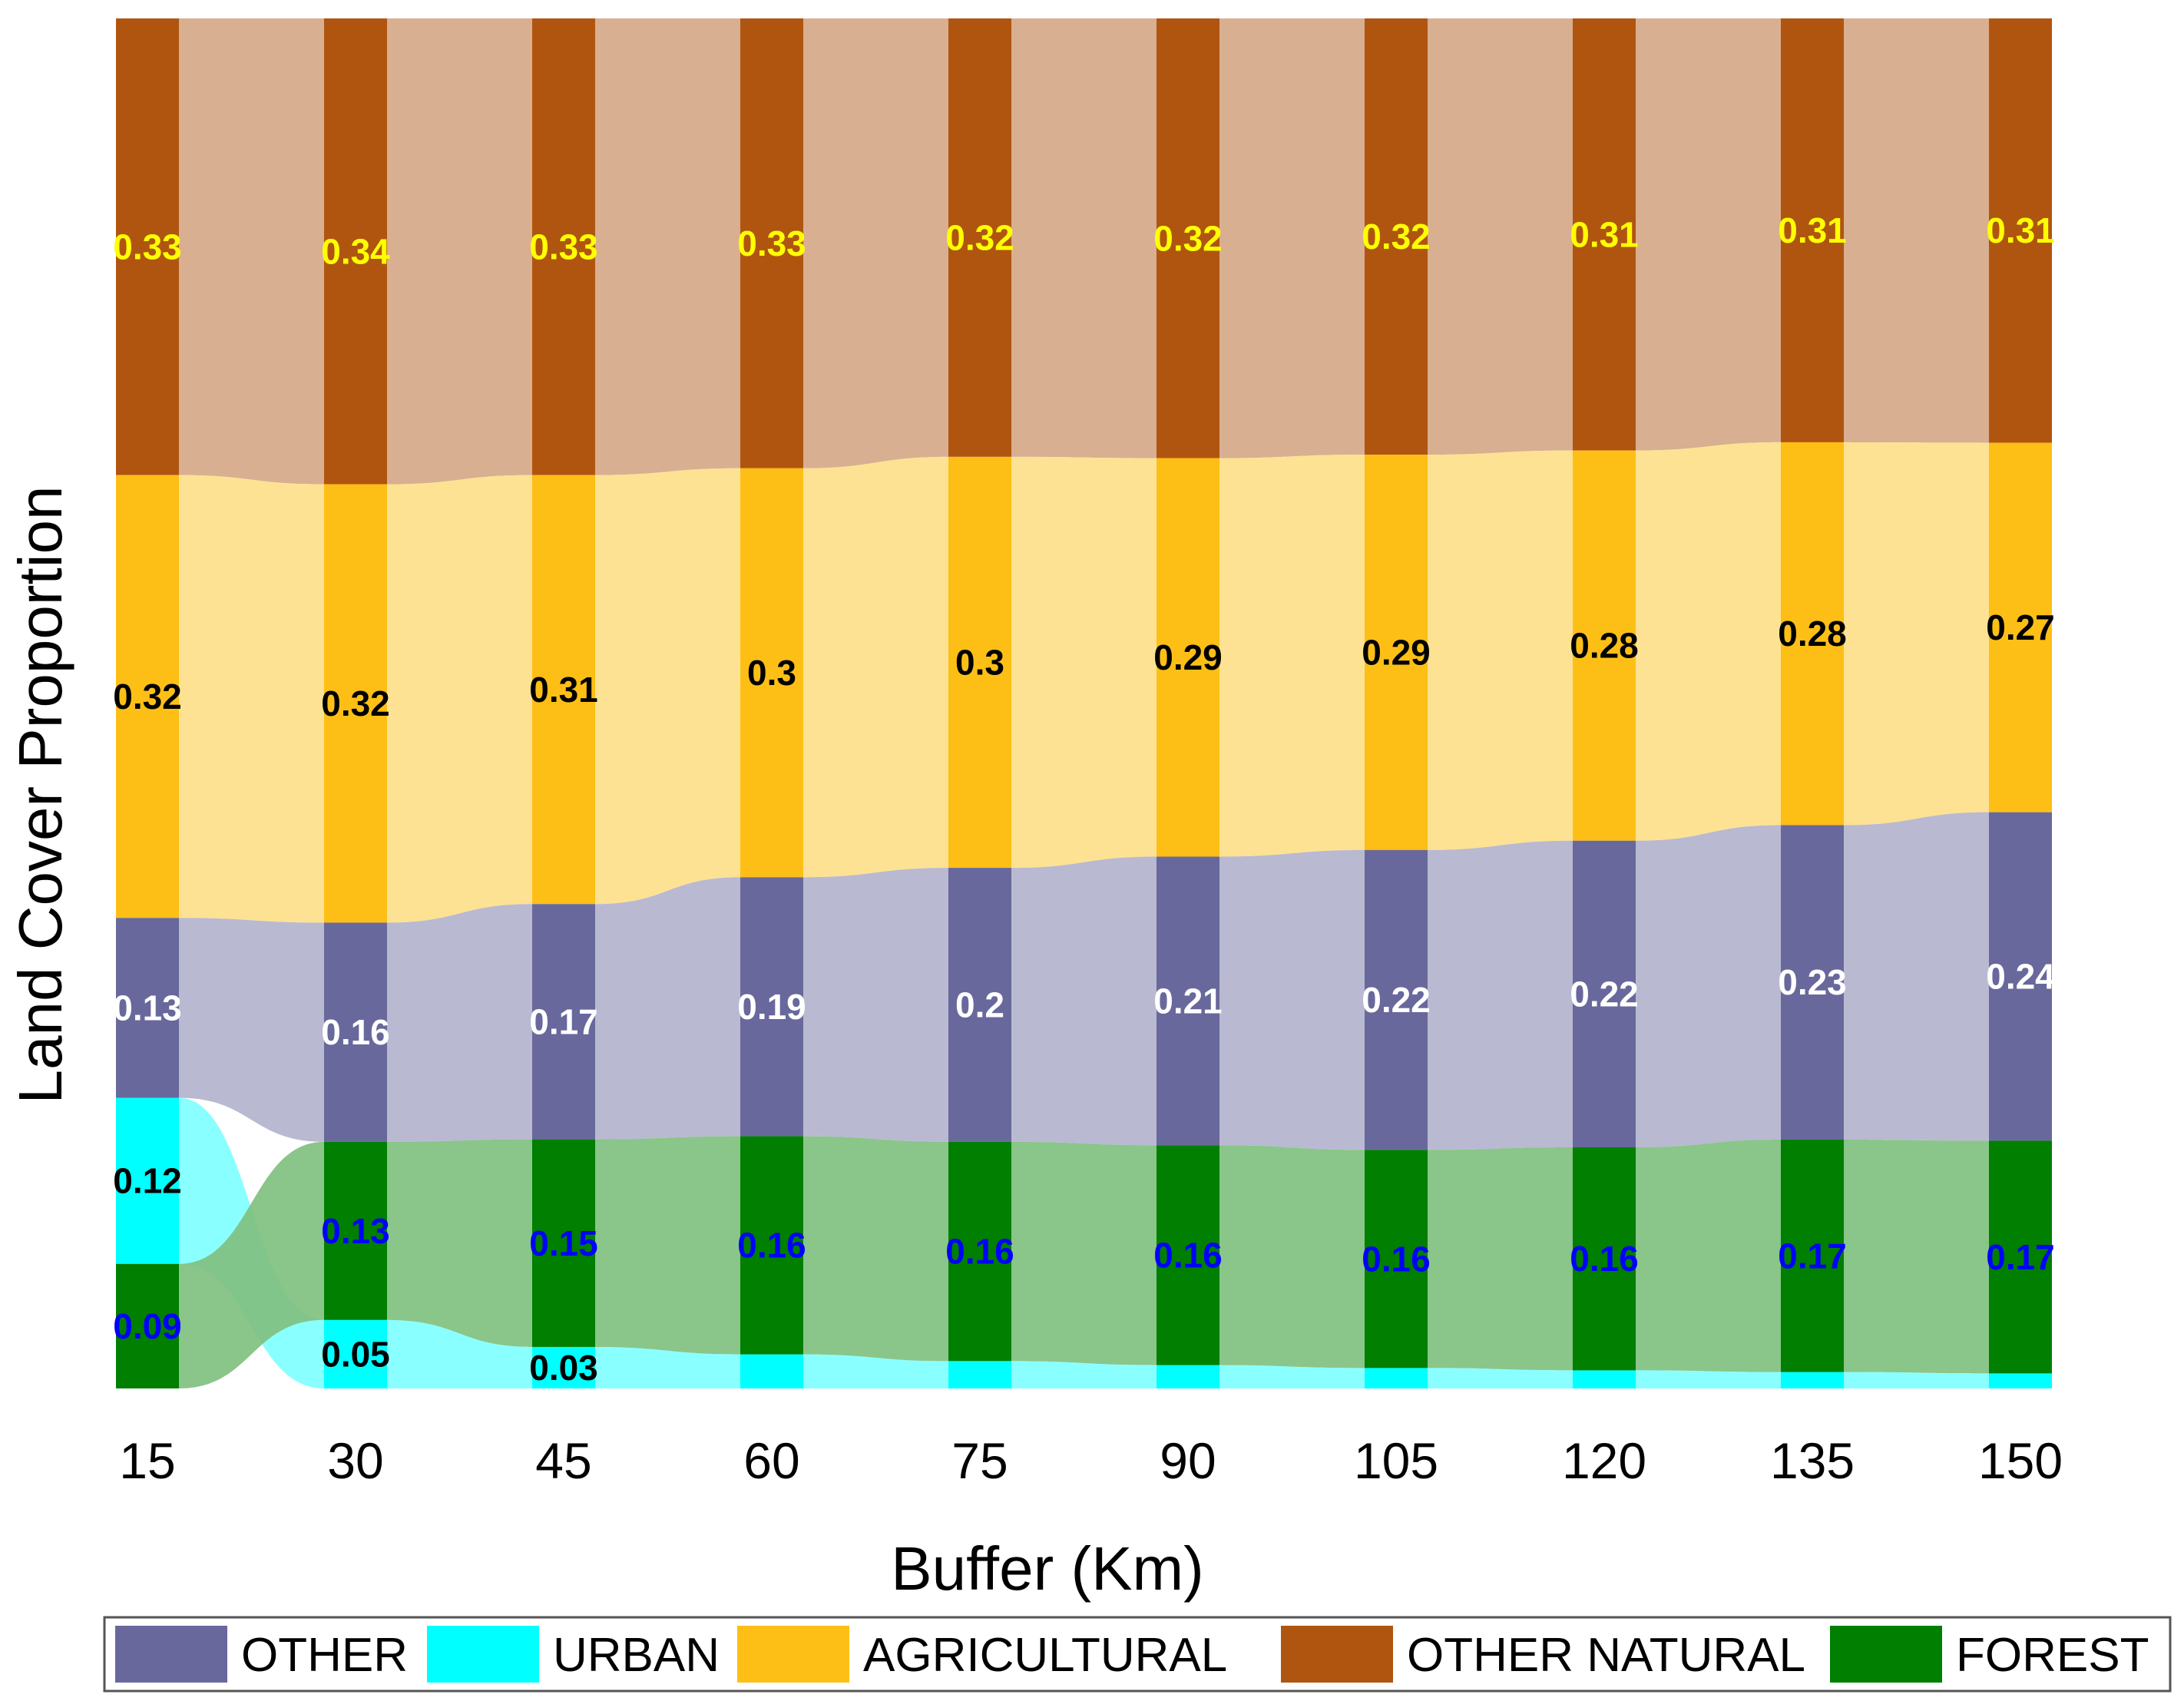  Describe the element at coordinates (793, 1654) in the screenshot. I see `legend-swatch-agricultural` at that location.